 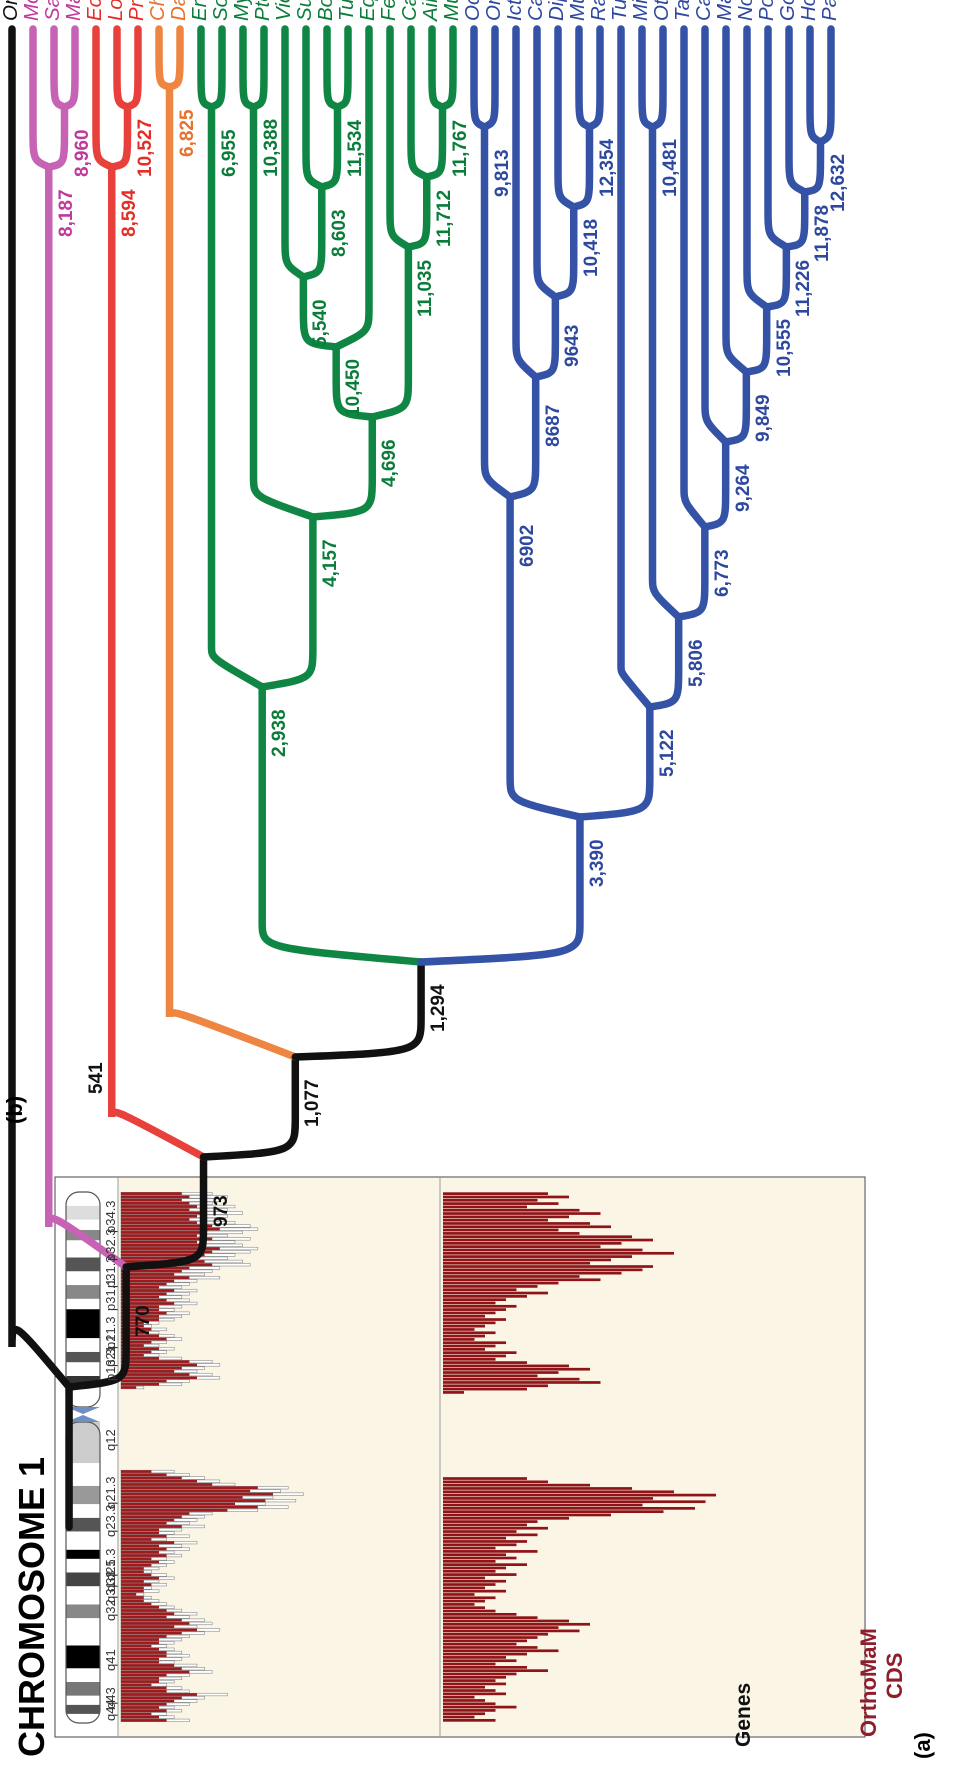 What do you see at coordinates (597, 863) in the screenshot?
I see `node-count-label: 3,390` at bounding box center [597, 863].